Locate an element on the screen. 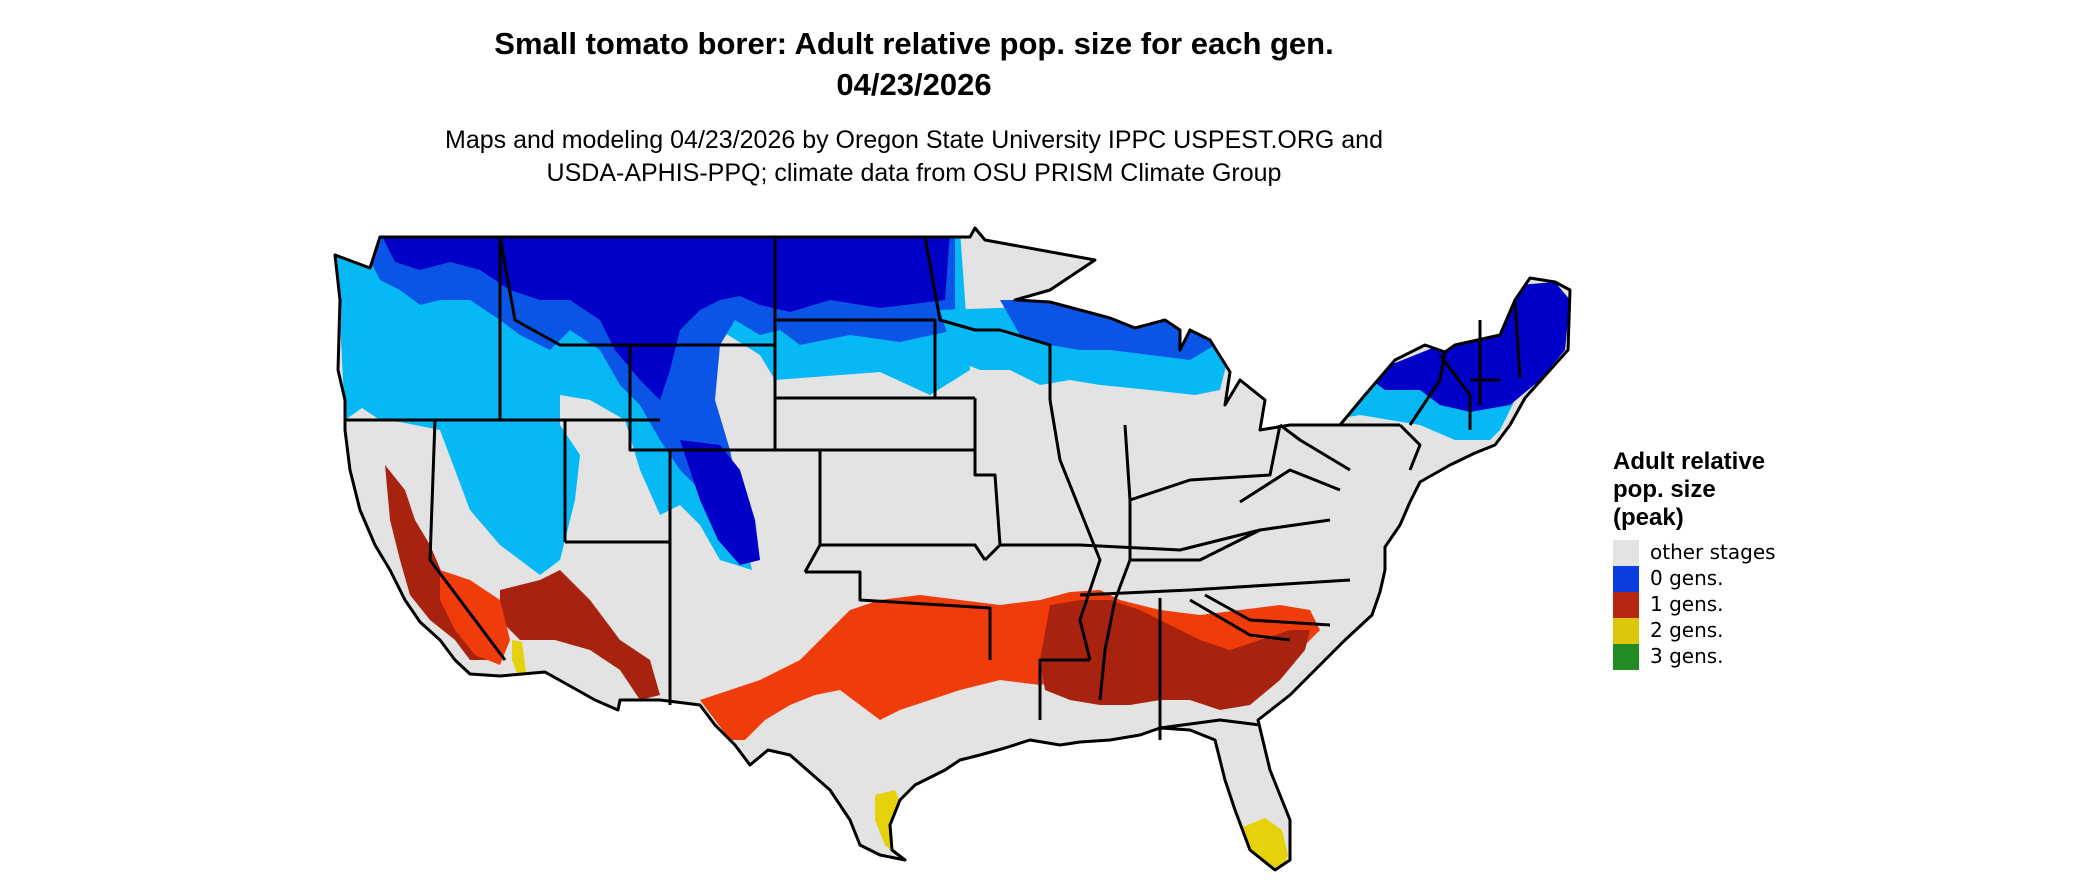  legend-label-1-gens: 1 gens. is located at coordinates (1687, 604).